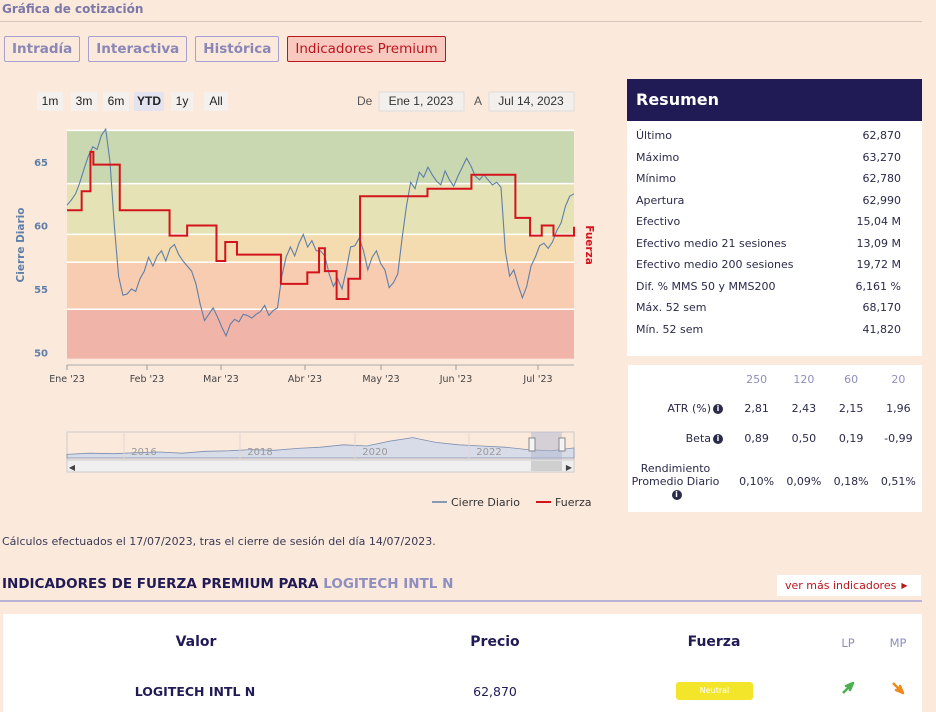  I want to click on summary-value: 19,72 M, so click(878, 265).